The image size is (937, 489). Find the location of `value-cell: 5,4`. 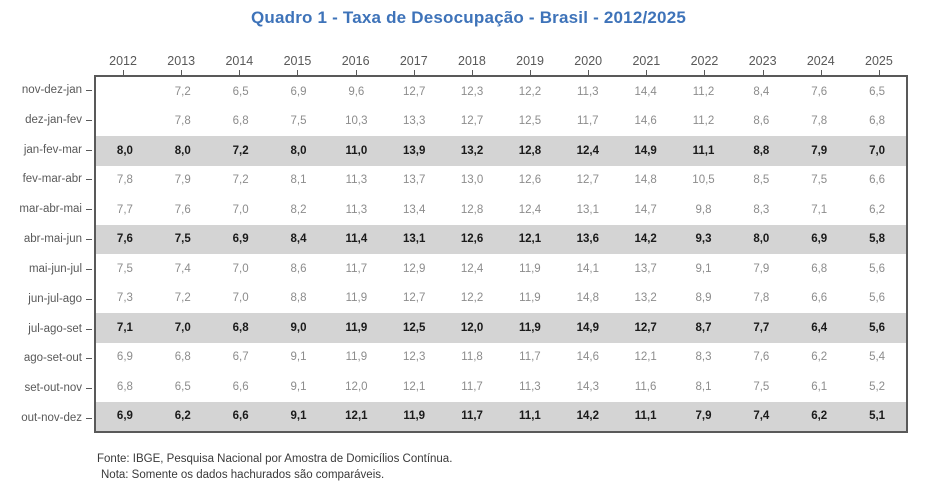

value-cell: 5,4 is located at coordinates (877, 357).